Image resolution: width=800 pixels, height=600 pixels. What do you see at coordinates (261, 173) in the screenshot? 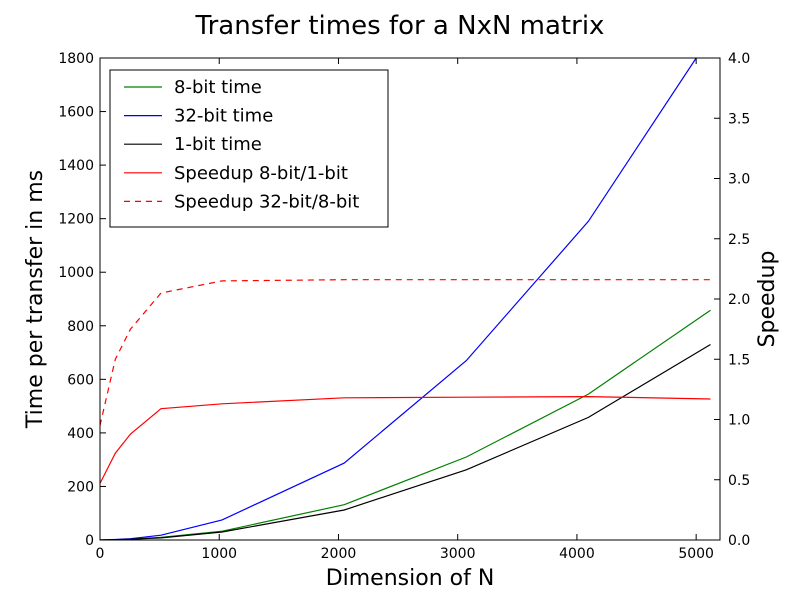
I see `legend-label: Speedup 8-bit/1-bit` at bounding box center [261, 173].